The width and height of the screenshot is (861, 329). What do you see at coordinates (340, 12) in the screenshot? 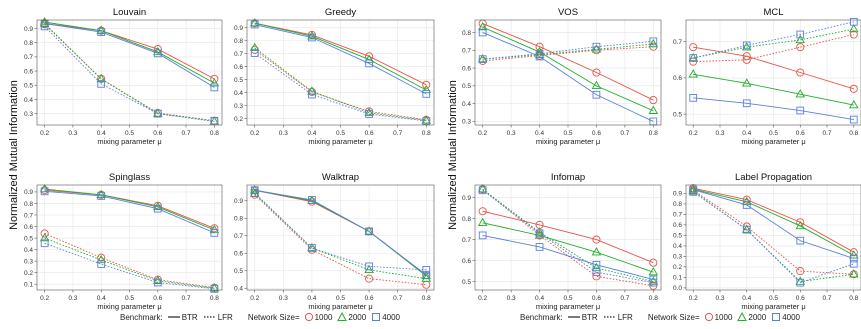
I see `panel-title: Greedy` at bounding box center [340, 12].